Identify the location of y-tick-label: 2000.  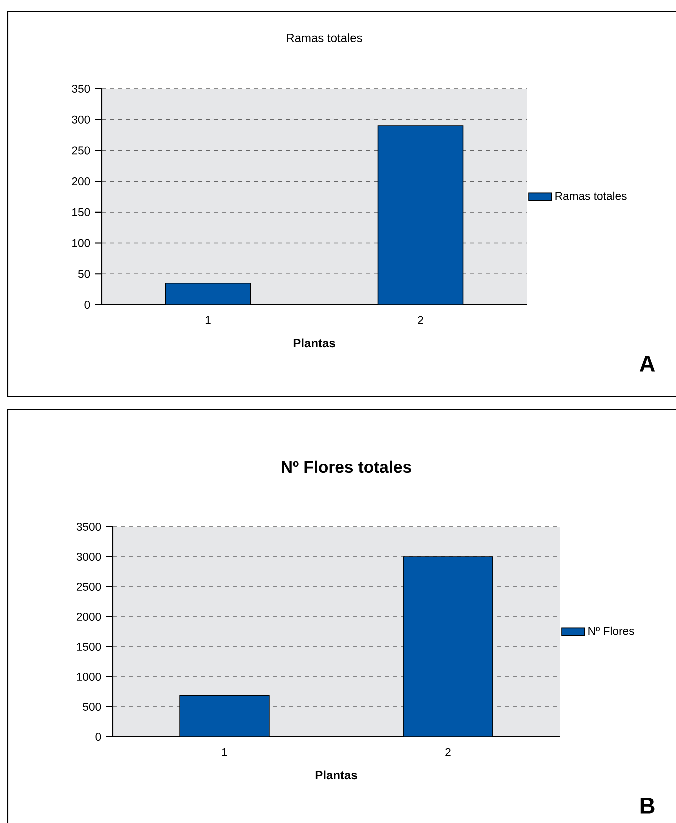
(89, 616).